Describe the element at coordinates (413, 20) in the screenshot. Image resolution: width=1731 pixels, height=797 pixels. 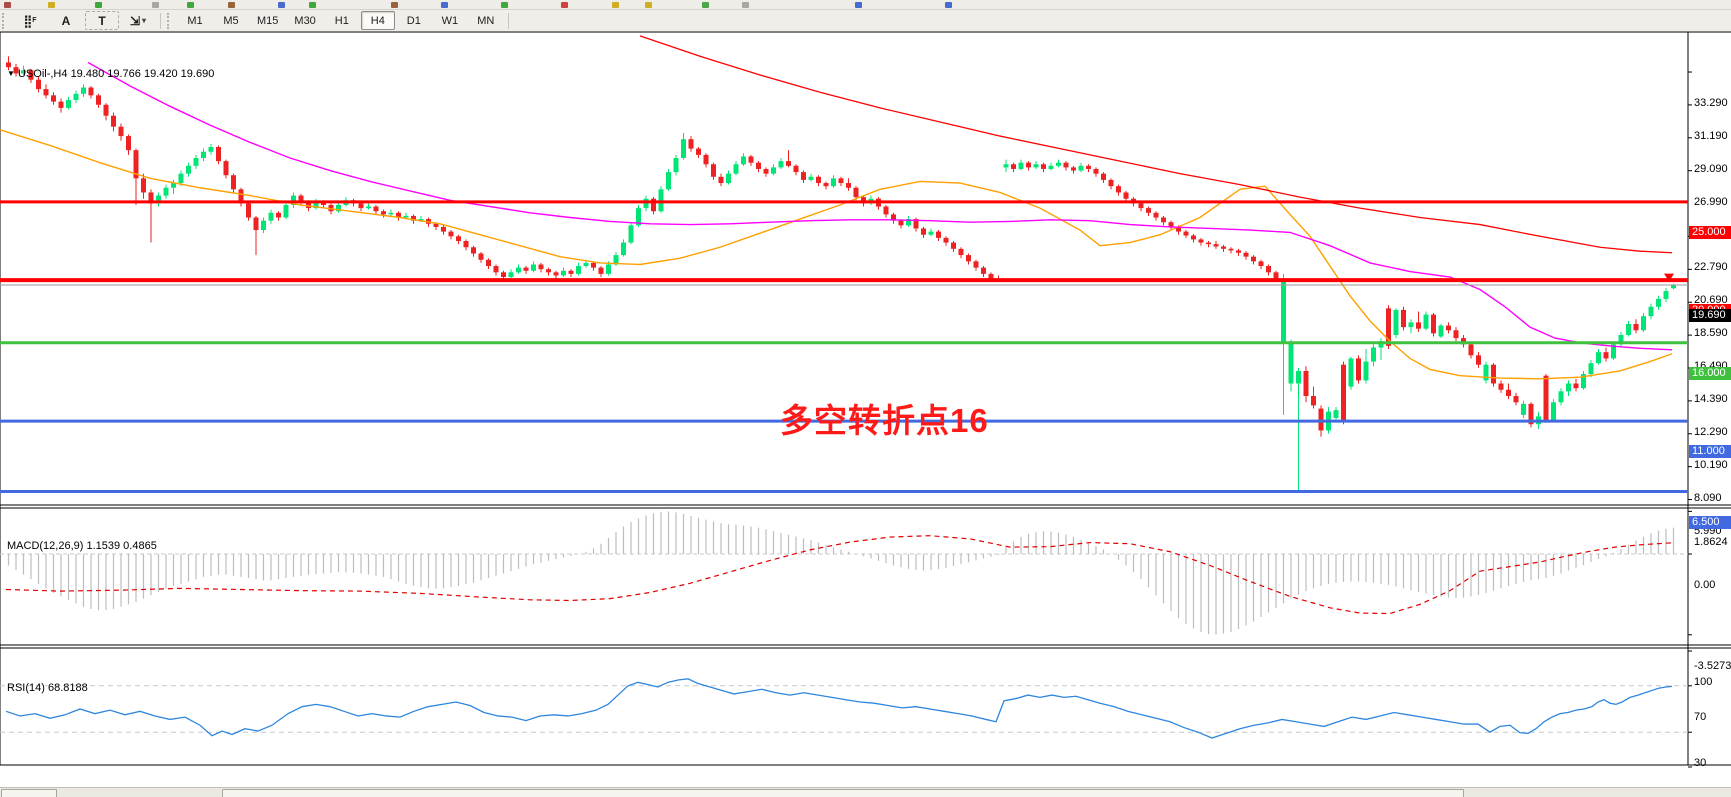
I see `timeframe-button-d1: D1` at that location.